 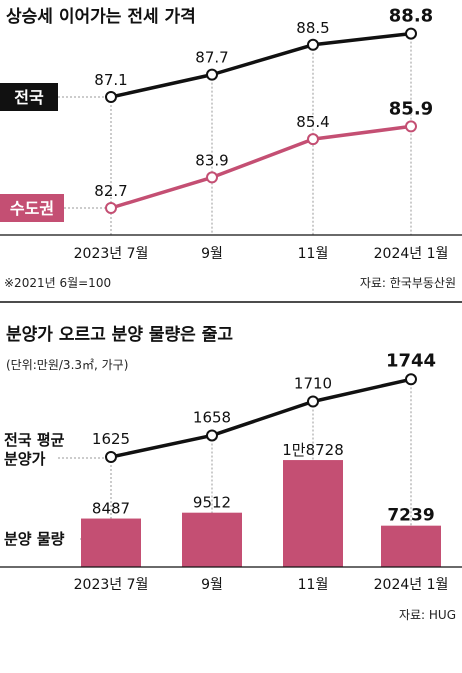 What do you see at coordinates (410, 516) in the screenshot?
I see `chart2-bar-label: 7239` at bounding box center [410, 516].